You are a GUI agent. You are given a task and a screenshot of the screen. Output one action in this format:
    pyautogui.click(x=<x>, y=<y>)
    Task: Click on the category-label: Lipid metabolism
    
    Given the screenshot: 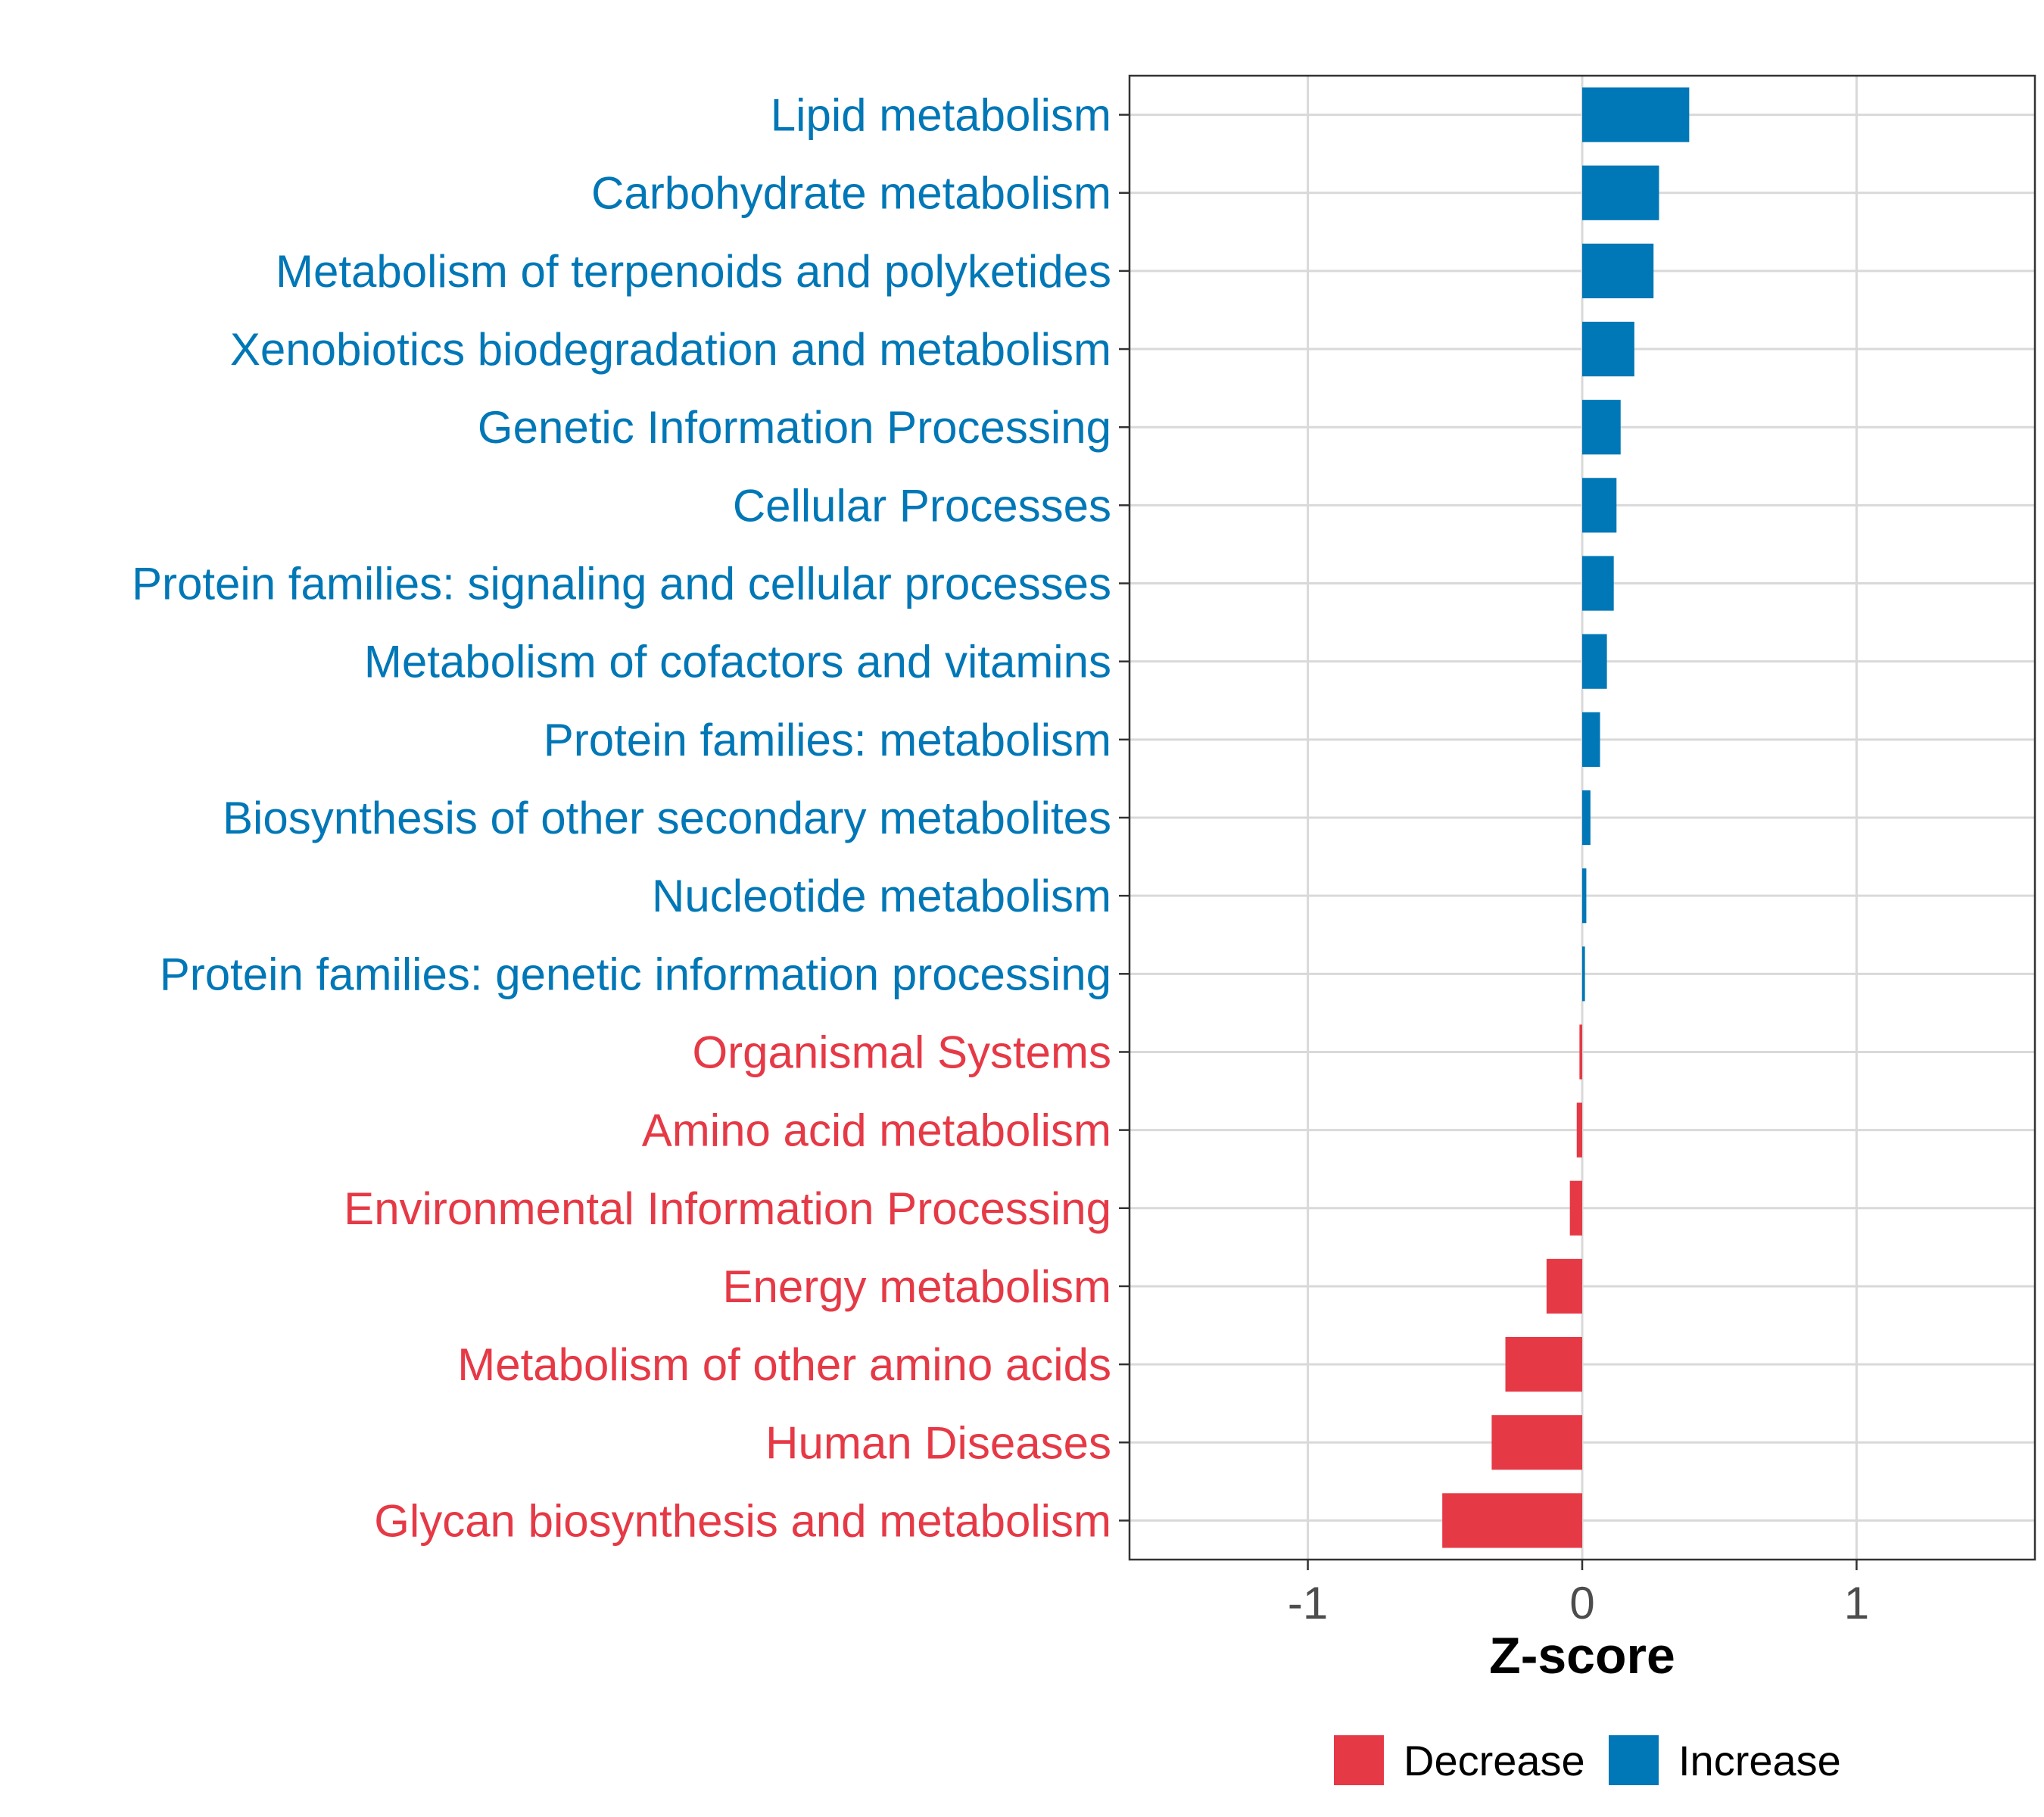 What is the action you would take?
    pyautogui.click(x=941, y=115)
    